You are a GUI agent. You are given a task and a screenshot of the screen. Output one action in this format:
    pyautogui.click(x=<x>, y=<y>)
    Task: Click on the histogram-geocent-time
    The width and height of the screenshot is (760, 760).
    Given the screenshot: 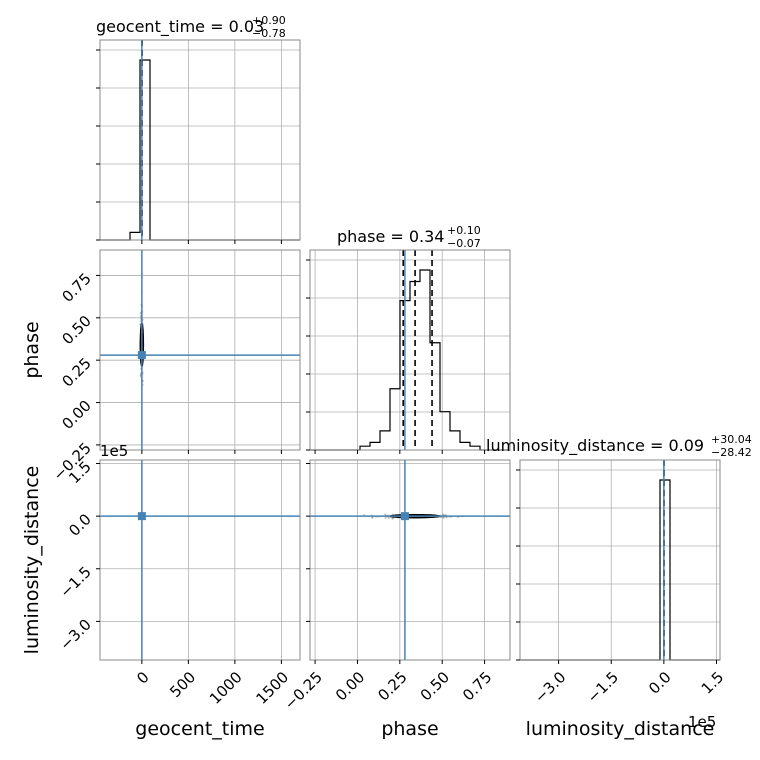 What is the action you would take?
    pyautogui.click(x=200, y=150)
    